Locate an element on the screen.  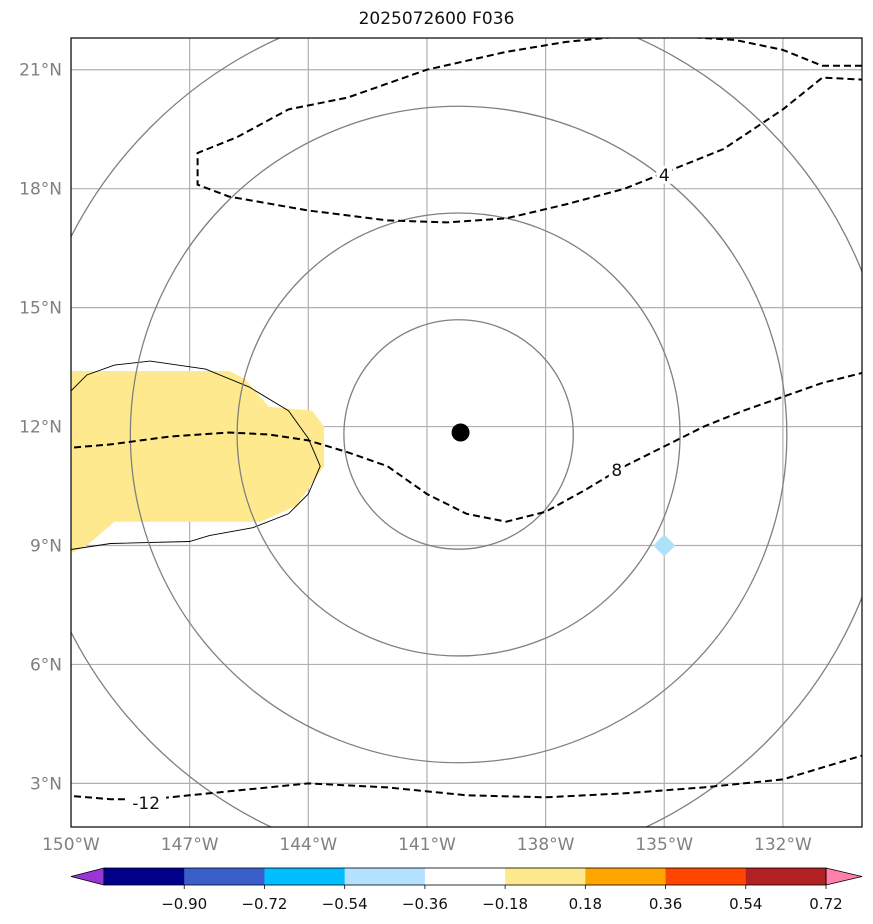
storm-center-dot is located at coordinates (460, 432).